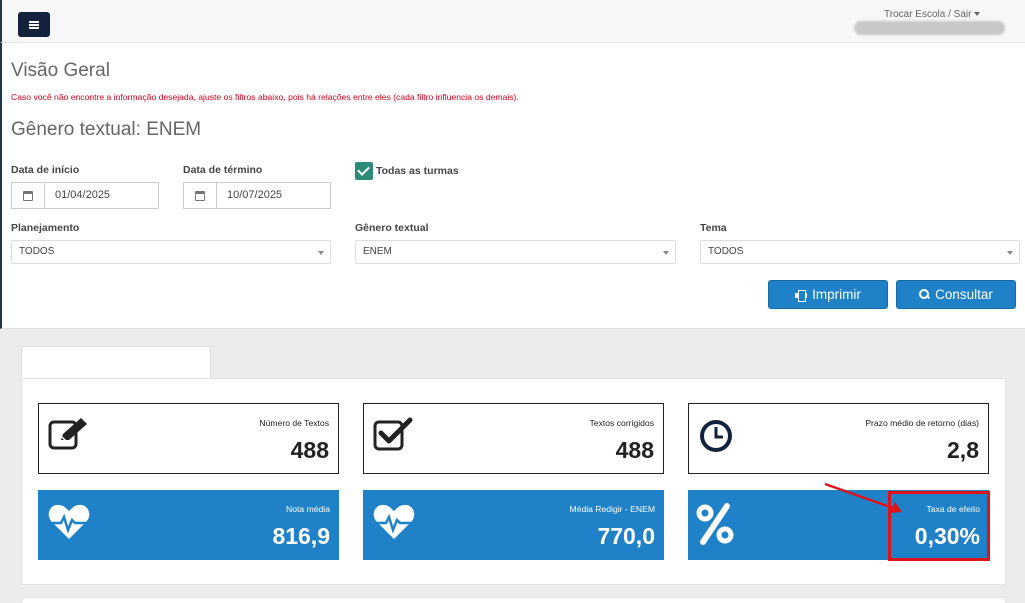  What do you see at coordinates (621, 423) in the screenshot?
I see `stat-label: Textos corrigidos` at bounding box center [621, 423].